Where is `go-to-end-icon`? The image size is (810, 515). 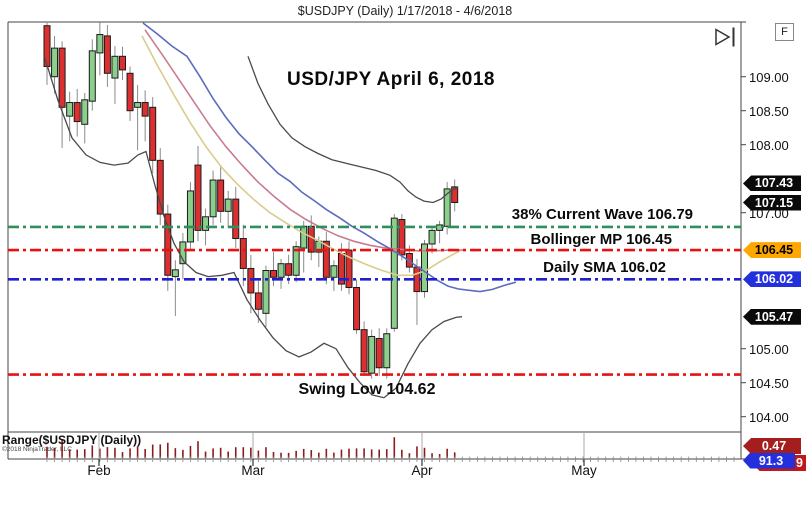 go-to-end-icon is located at coordinates (725, 37).